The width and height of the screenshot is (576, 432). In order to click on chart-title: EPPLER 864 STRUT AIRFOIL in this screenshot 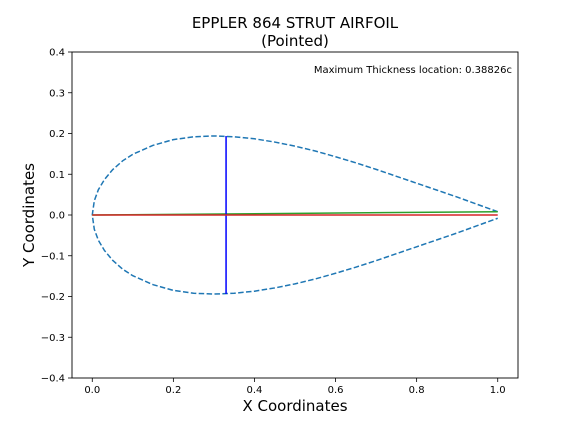, I will do `click(295, 23)`.